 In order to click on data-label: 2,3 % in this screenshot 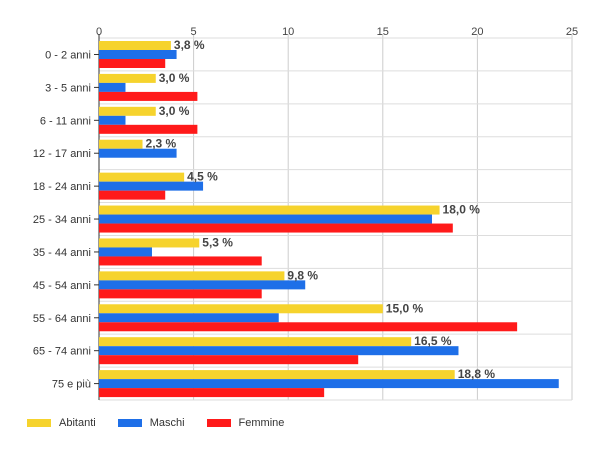, I will do `click(161, 144)`.